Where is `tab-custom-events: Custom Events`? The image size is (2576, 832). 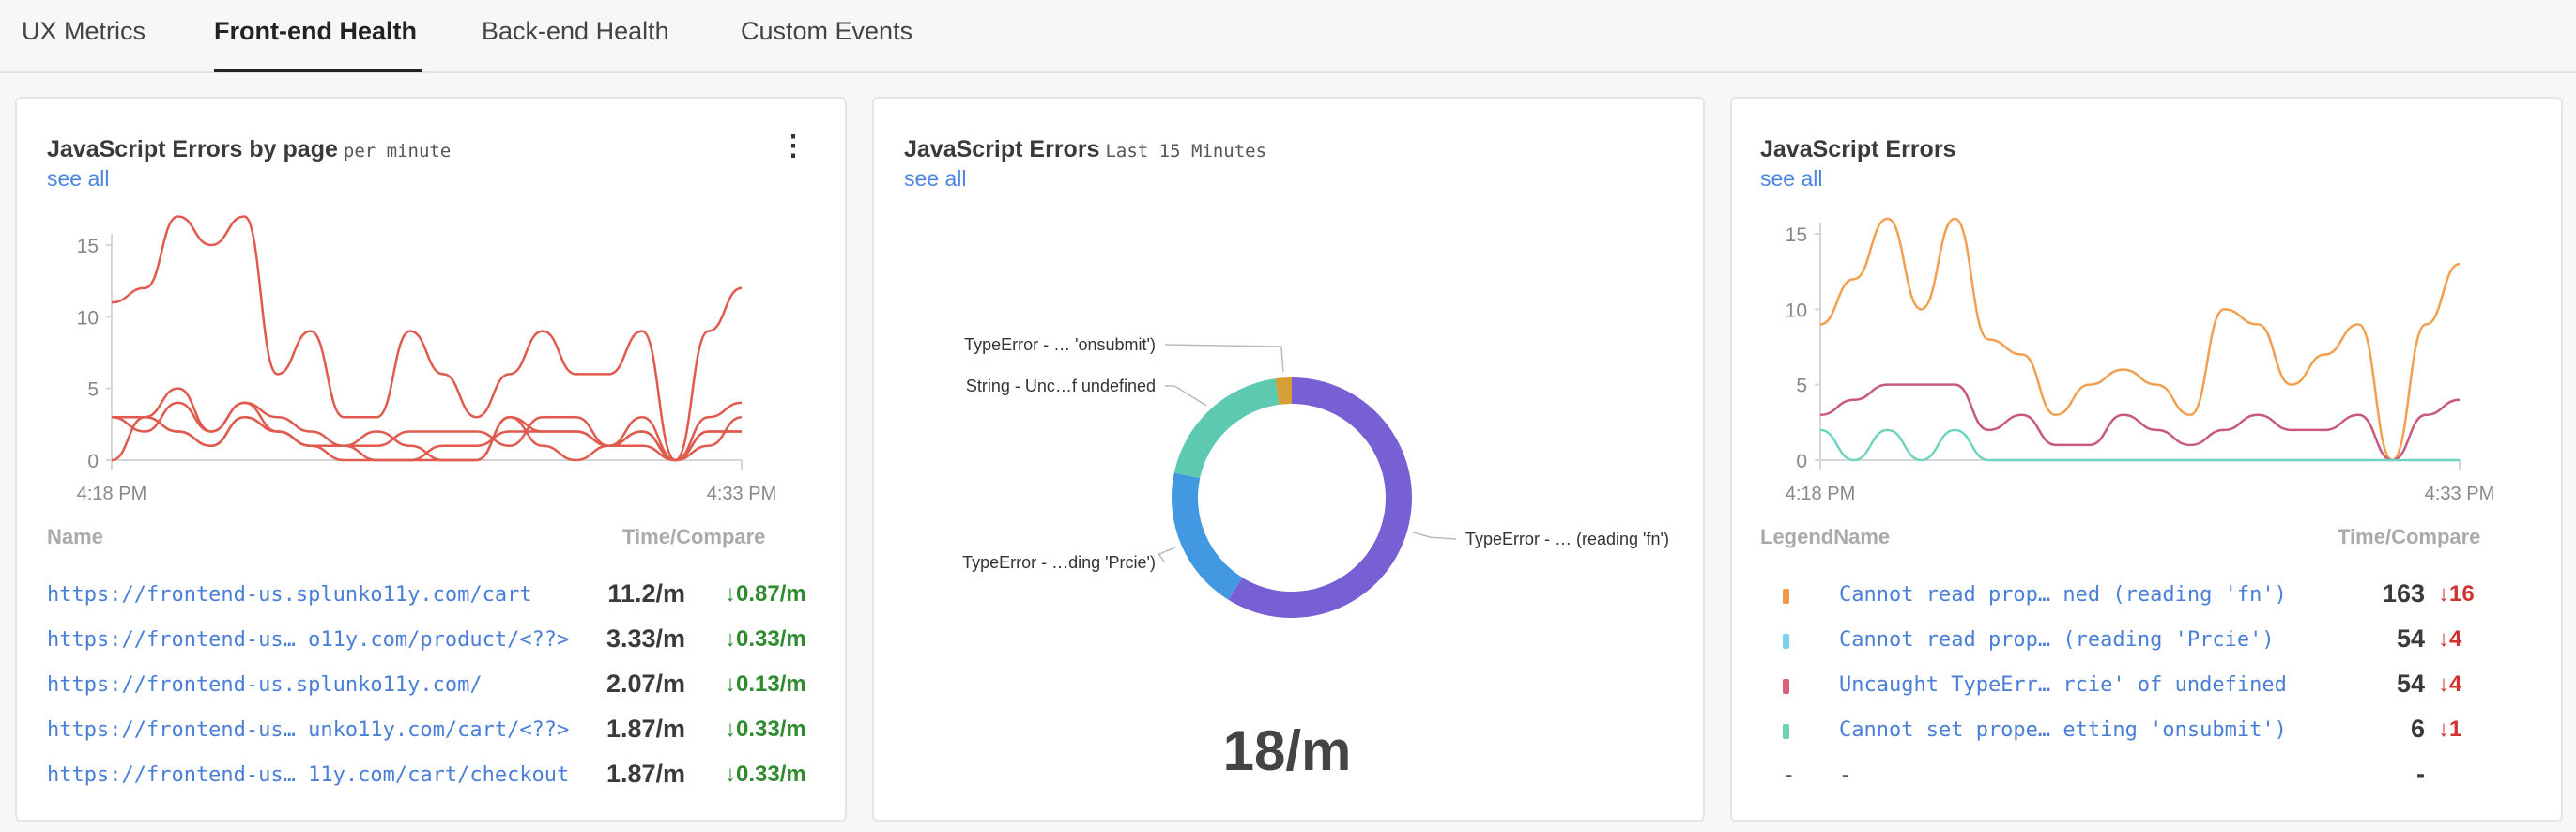 tab-custom-events: Custom Events is located at coordinates (827, 31).